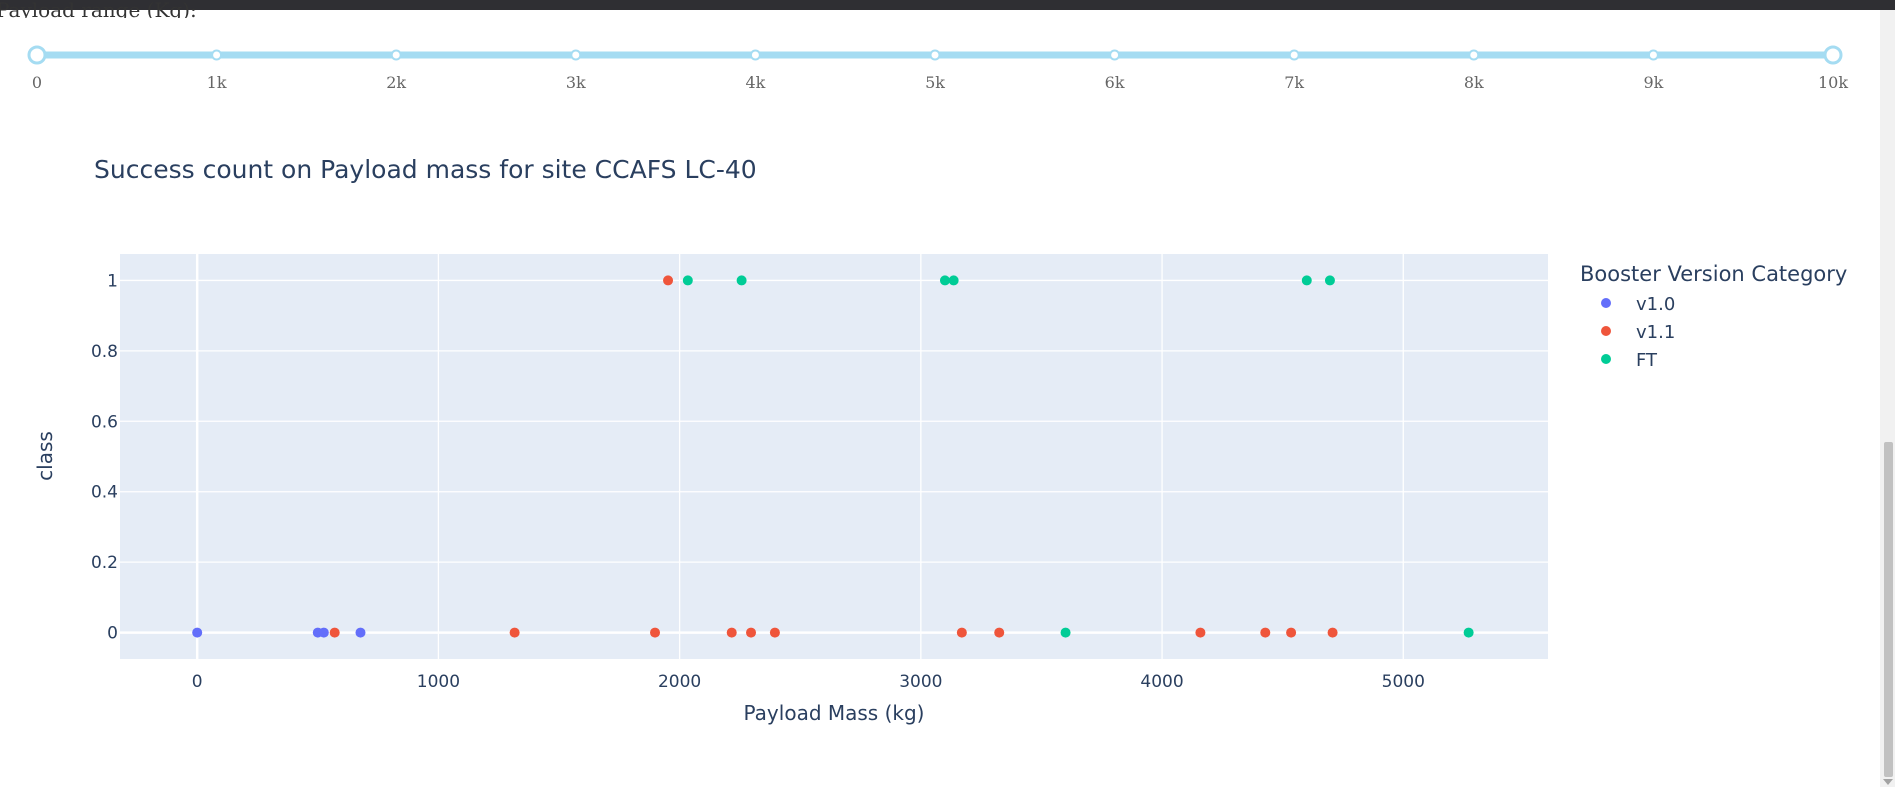 The height and width of the screenshot is (787, 1895). What do you see at coordinates (755, 71) in the screenshot?
I see `slider-mark: 4k` at bounding box center [755, 71].